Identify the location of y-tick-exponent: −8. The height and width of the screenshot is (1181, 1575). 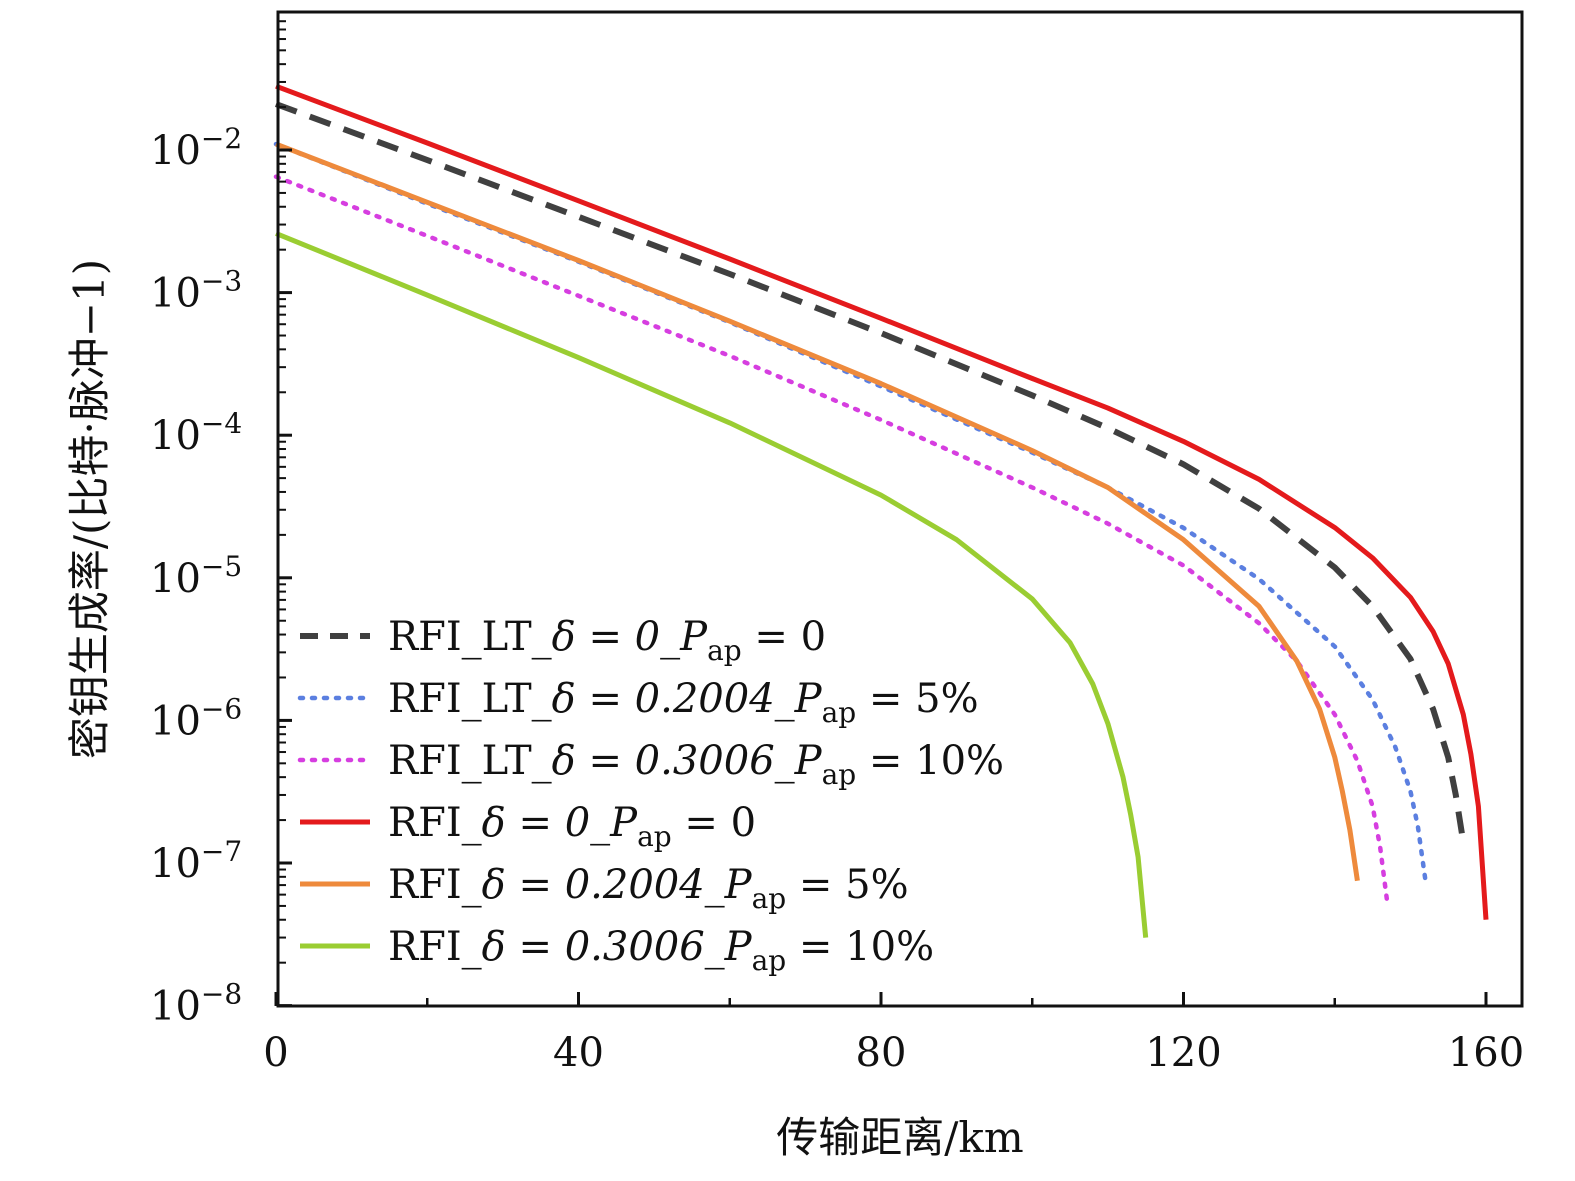
(221, 994).